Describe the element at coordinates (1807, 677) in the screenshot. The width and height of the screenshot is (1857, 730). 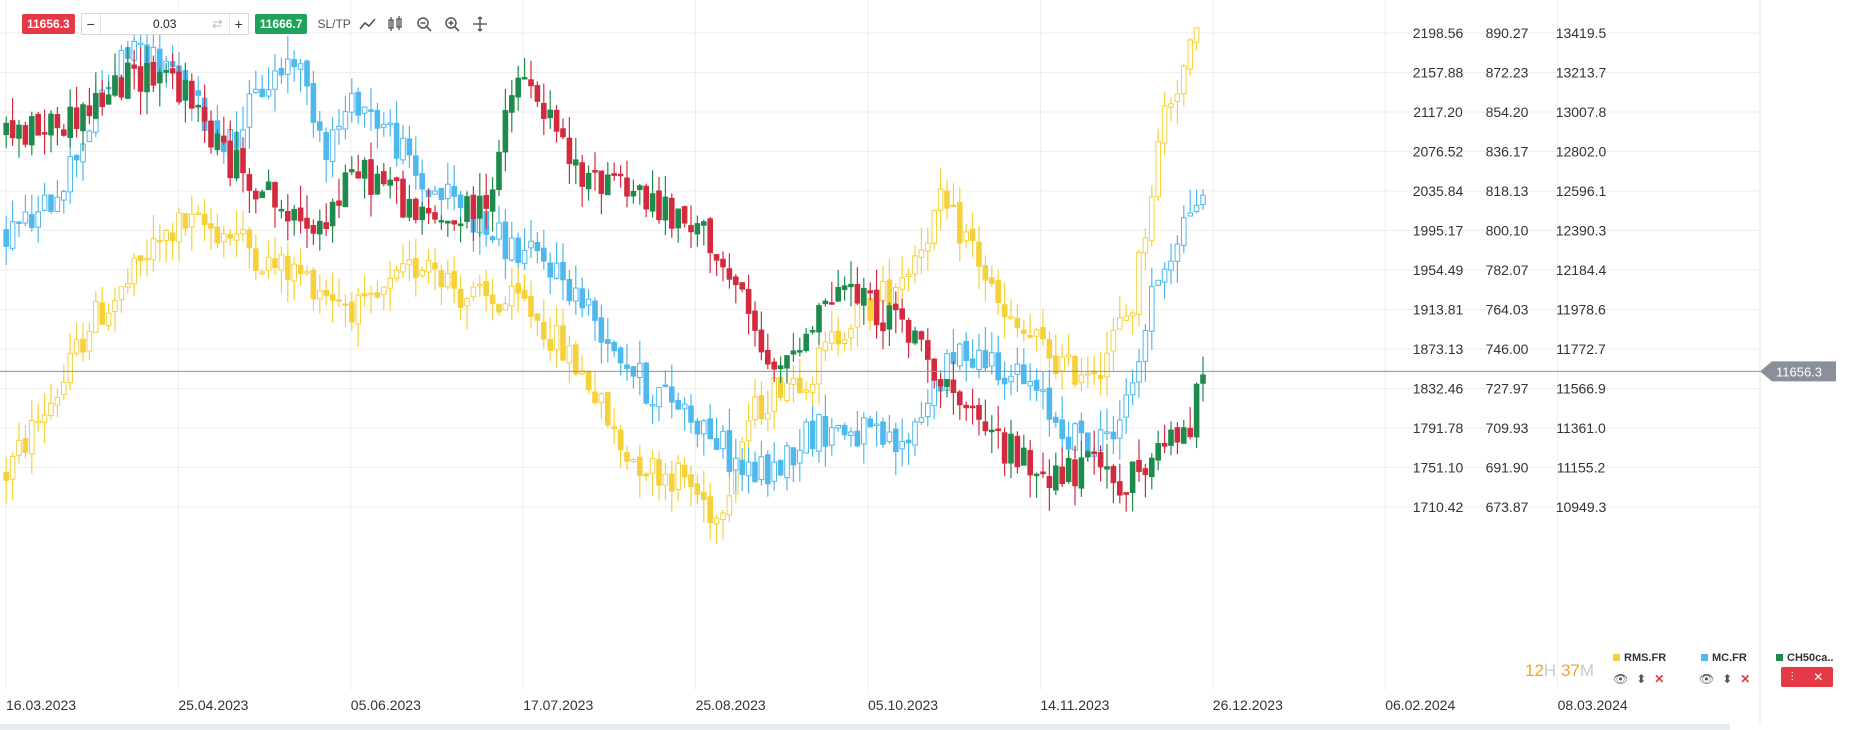
I see `legend-controls-ch50: ⫶ ✕` at that location.